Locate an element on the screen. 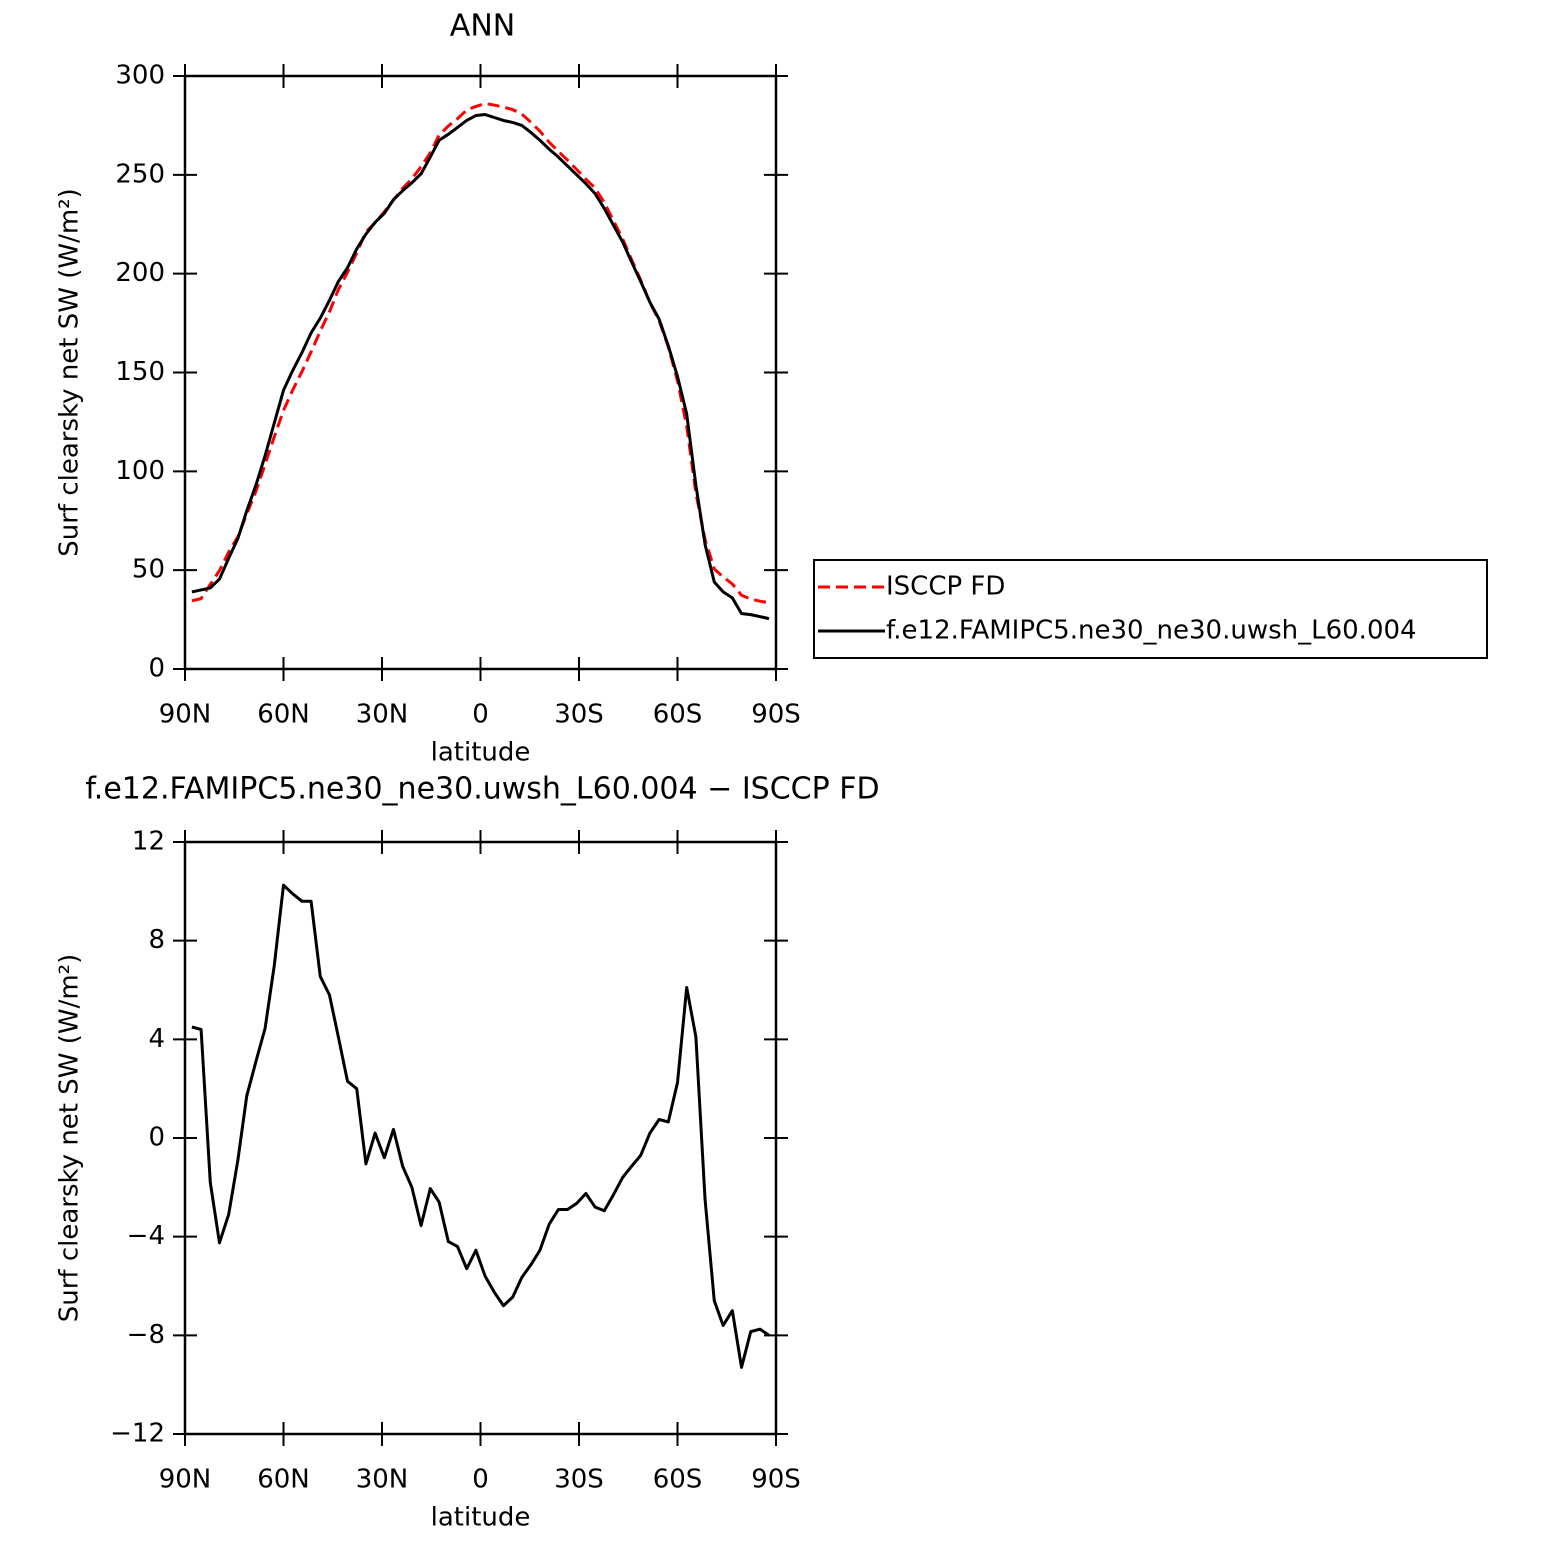  y-tick-label: 100 is located at coordinates (140, 471).